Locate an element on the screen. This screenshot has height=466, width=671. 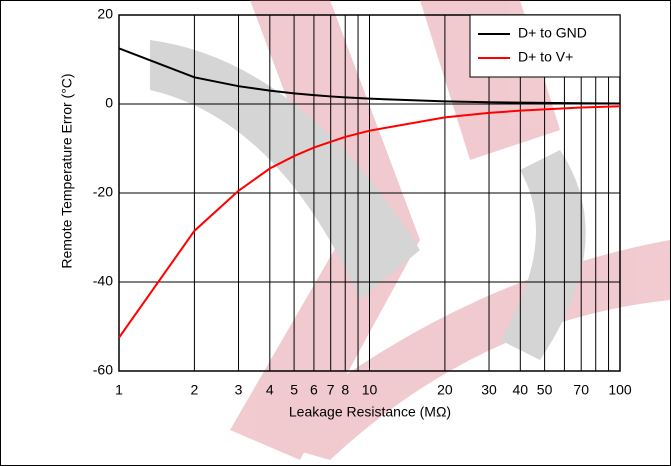
x-axis-label: Leakage Resistance (MΩ) is located at coordinates (370, 412).